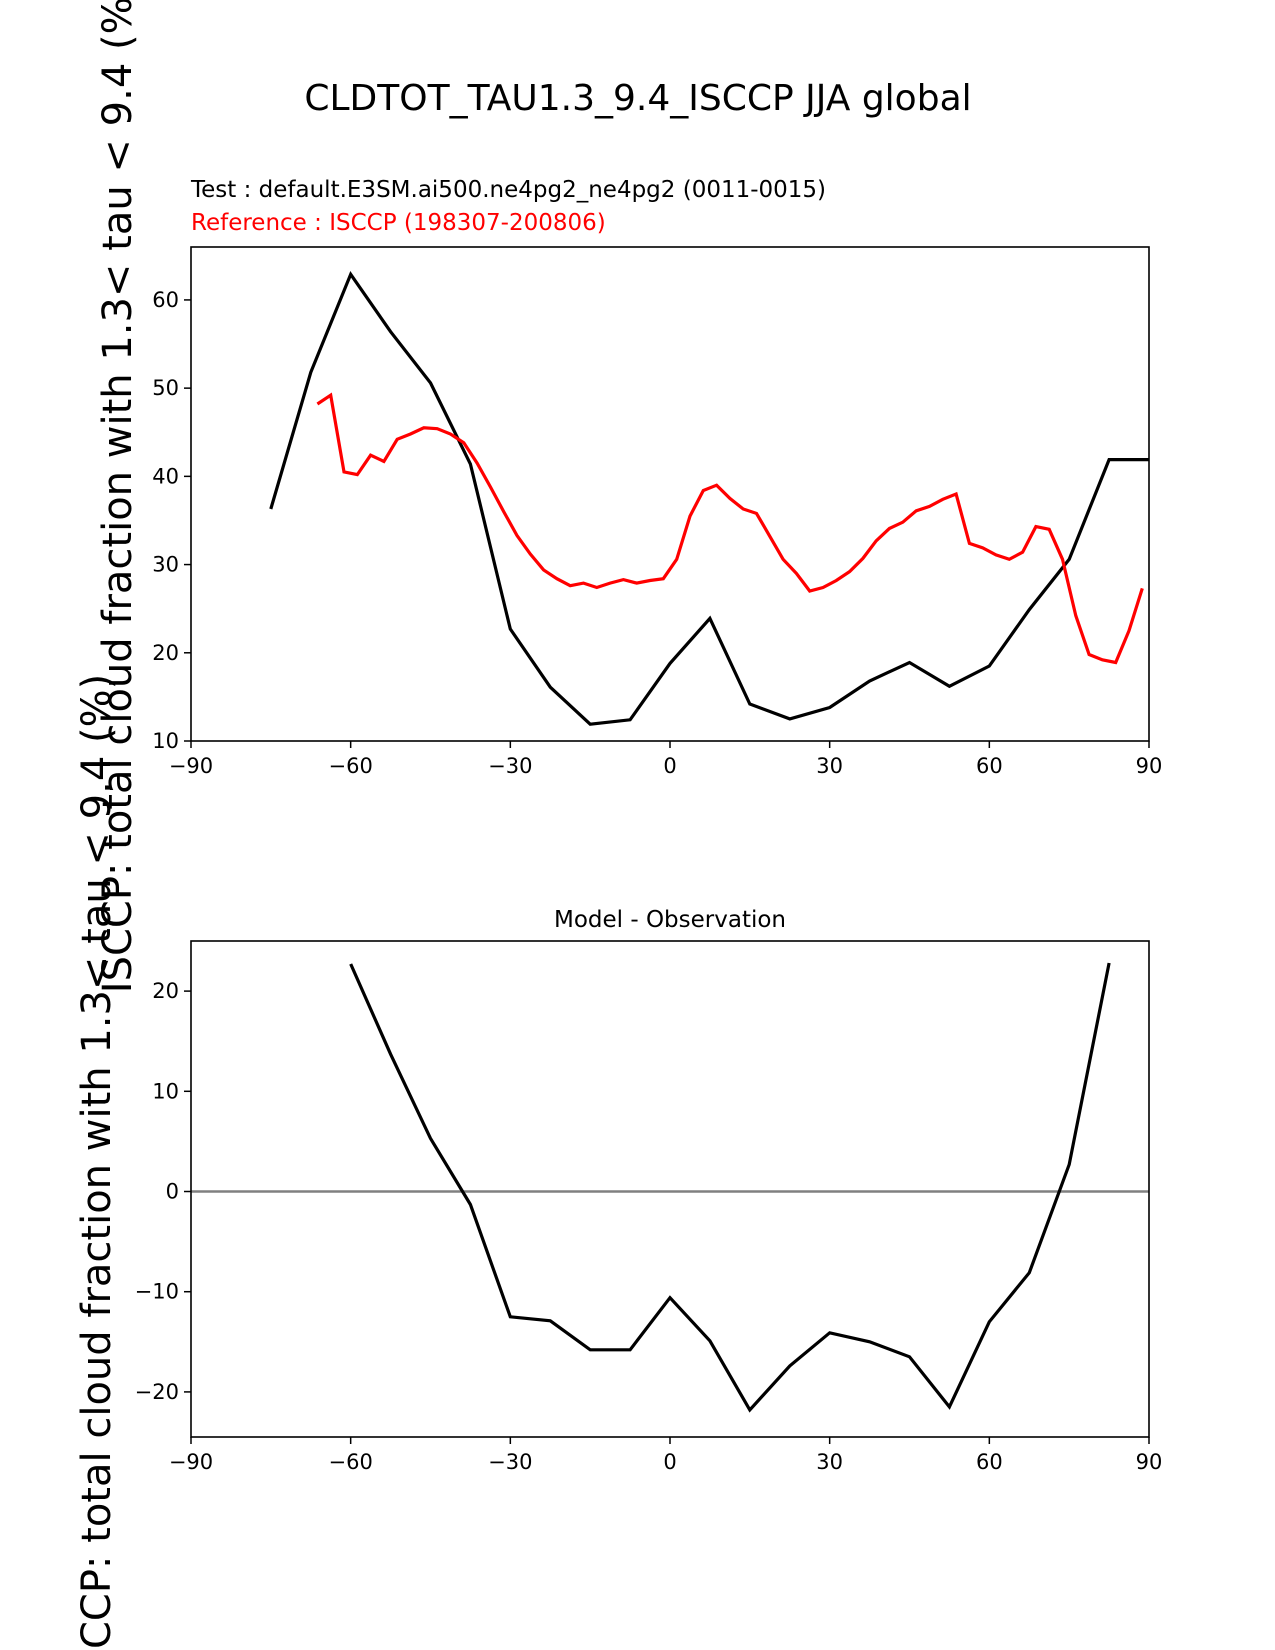  I want to click on bottom-y-tick-label: −20, so click(157, 1392).